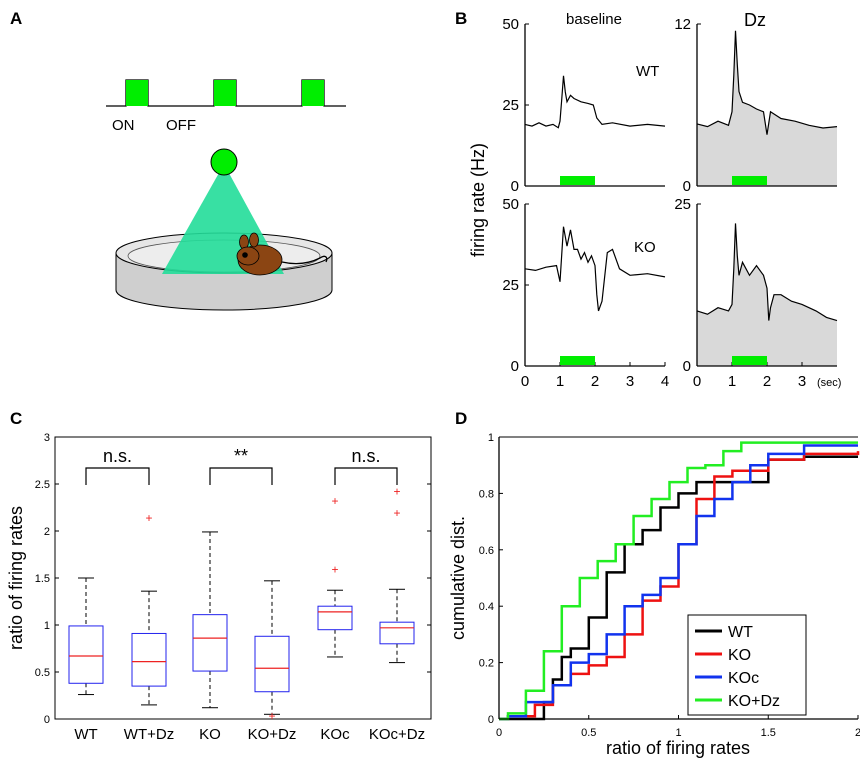 The height and width of the screenshot is (764, 860). Describe the element at coordinates (397, 633) in the screenshot. I see `box-KOc+Dz` at that location.